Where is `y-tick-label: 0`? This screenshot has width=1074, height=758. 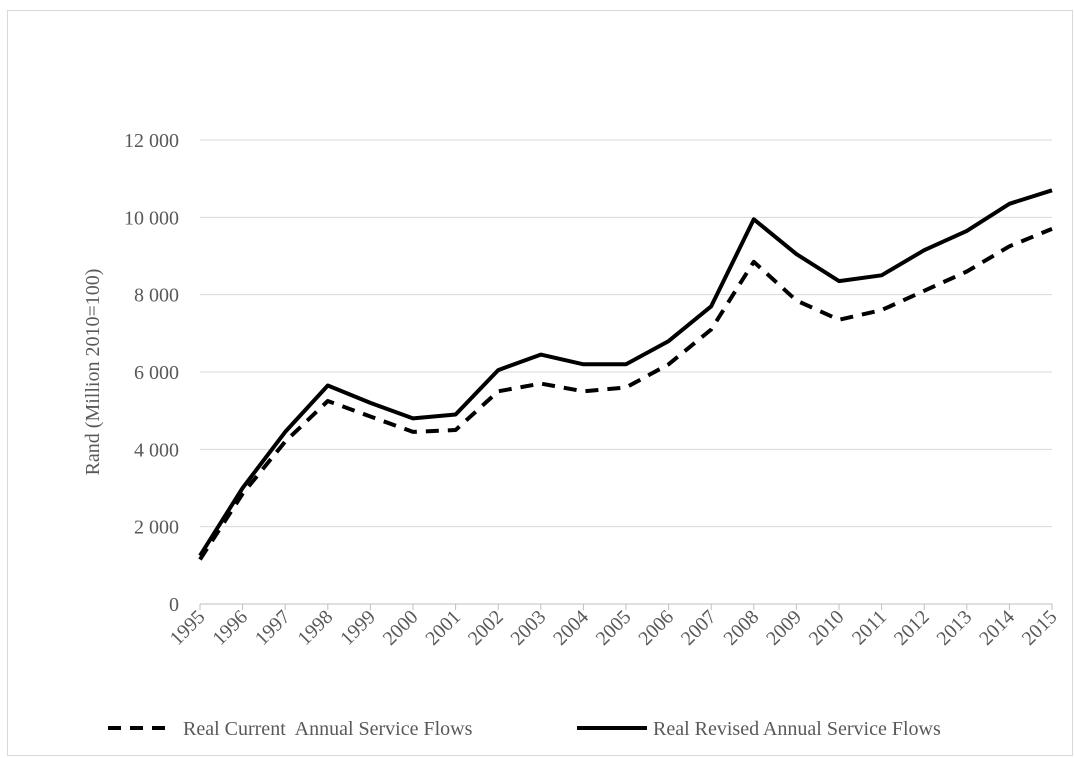 y-tick-label: 0 is located at coordinates (174, 605).